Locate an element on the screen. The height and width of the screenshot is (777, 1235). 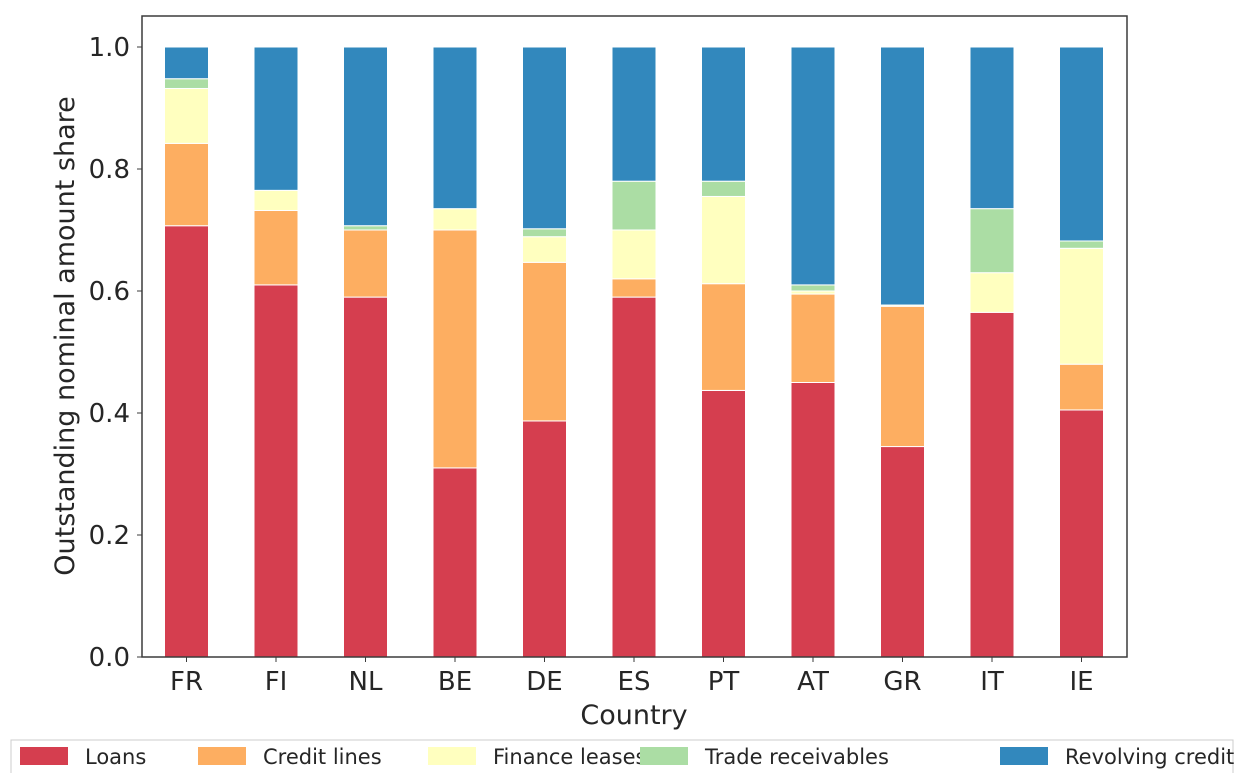
x-tick-label-at: AT is located at coordinates (813, 682).